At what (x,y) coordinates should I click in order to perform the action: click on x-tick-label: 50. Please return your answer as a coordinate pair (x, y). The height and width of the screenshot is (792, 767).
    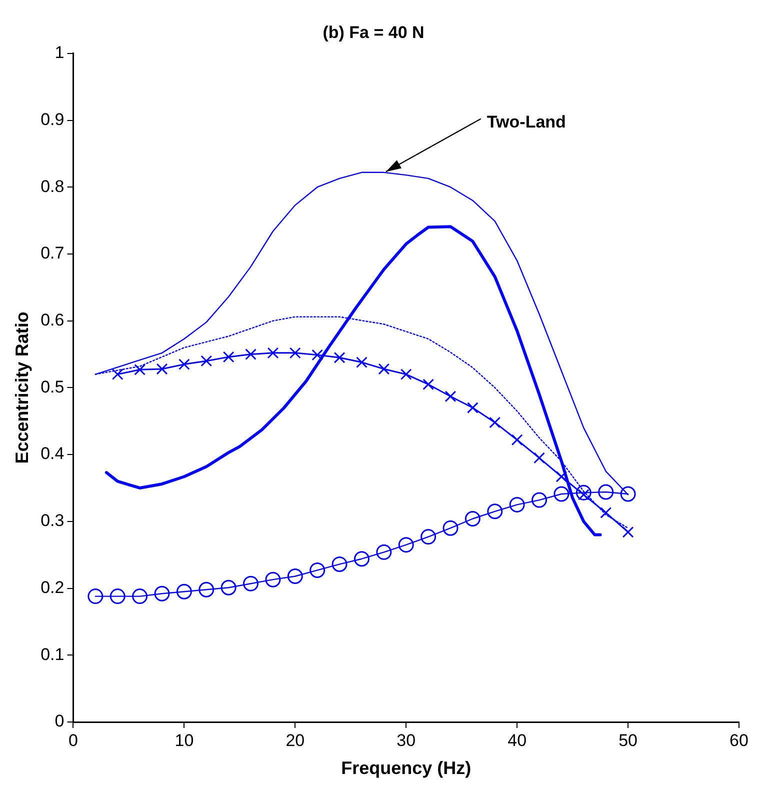
    Looking at the image, I should click on (628, 740).